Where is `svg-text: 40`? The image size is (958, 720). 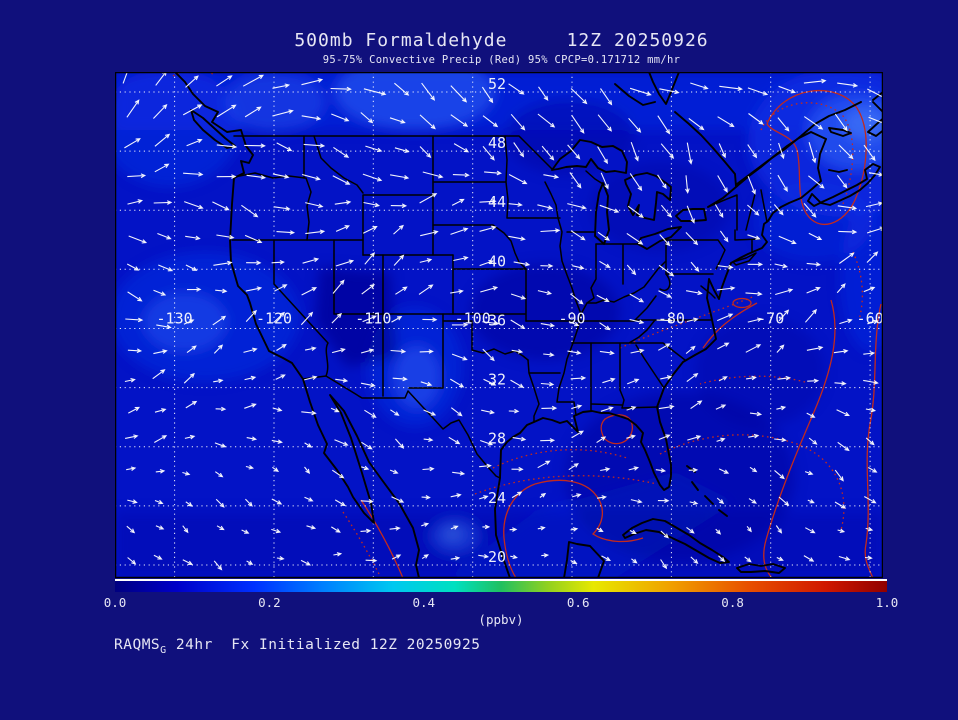
svg-text: 40 is located at coordinates (497, 261).